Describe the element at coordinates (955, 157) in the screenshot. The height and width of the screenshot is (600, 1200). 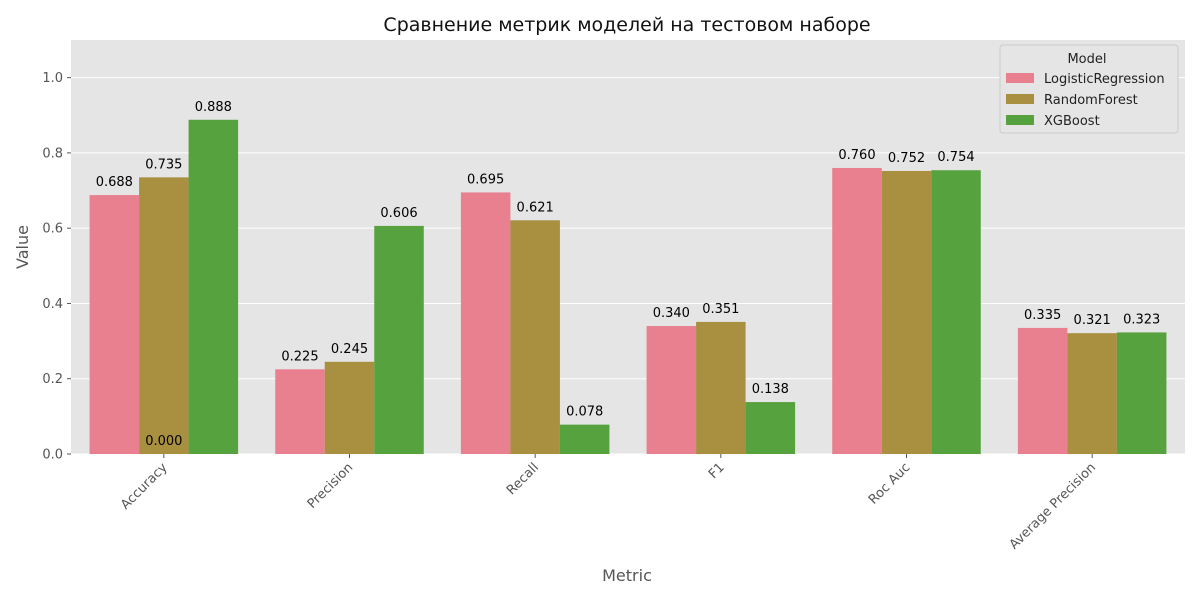
I see `data-label: 0.754` at that location.